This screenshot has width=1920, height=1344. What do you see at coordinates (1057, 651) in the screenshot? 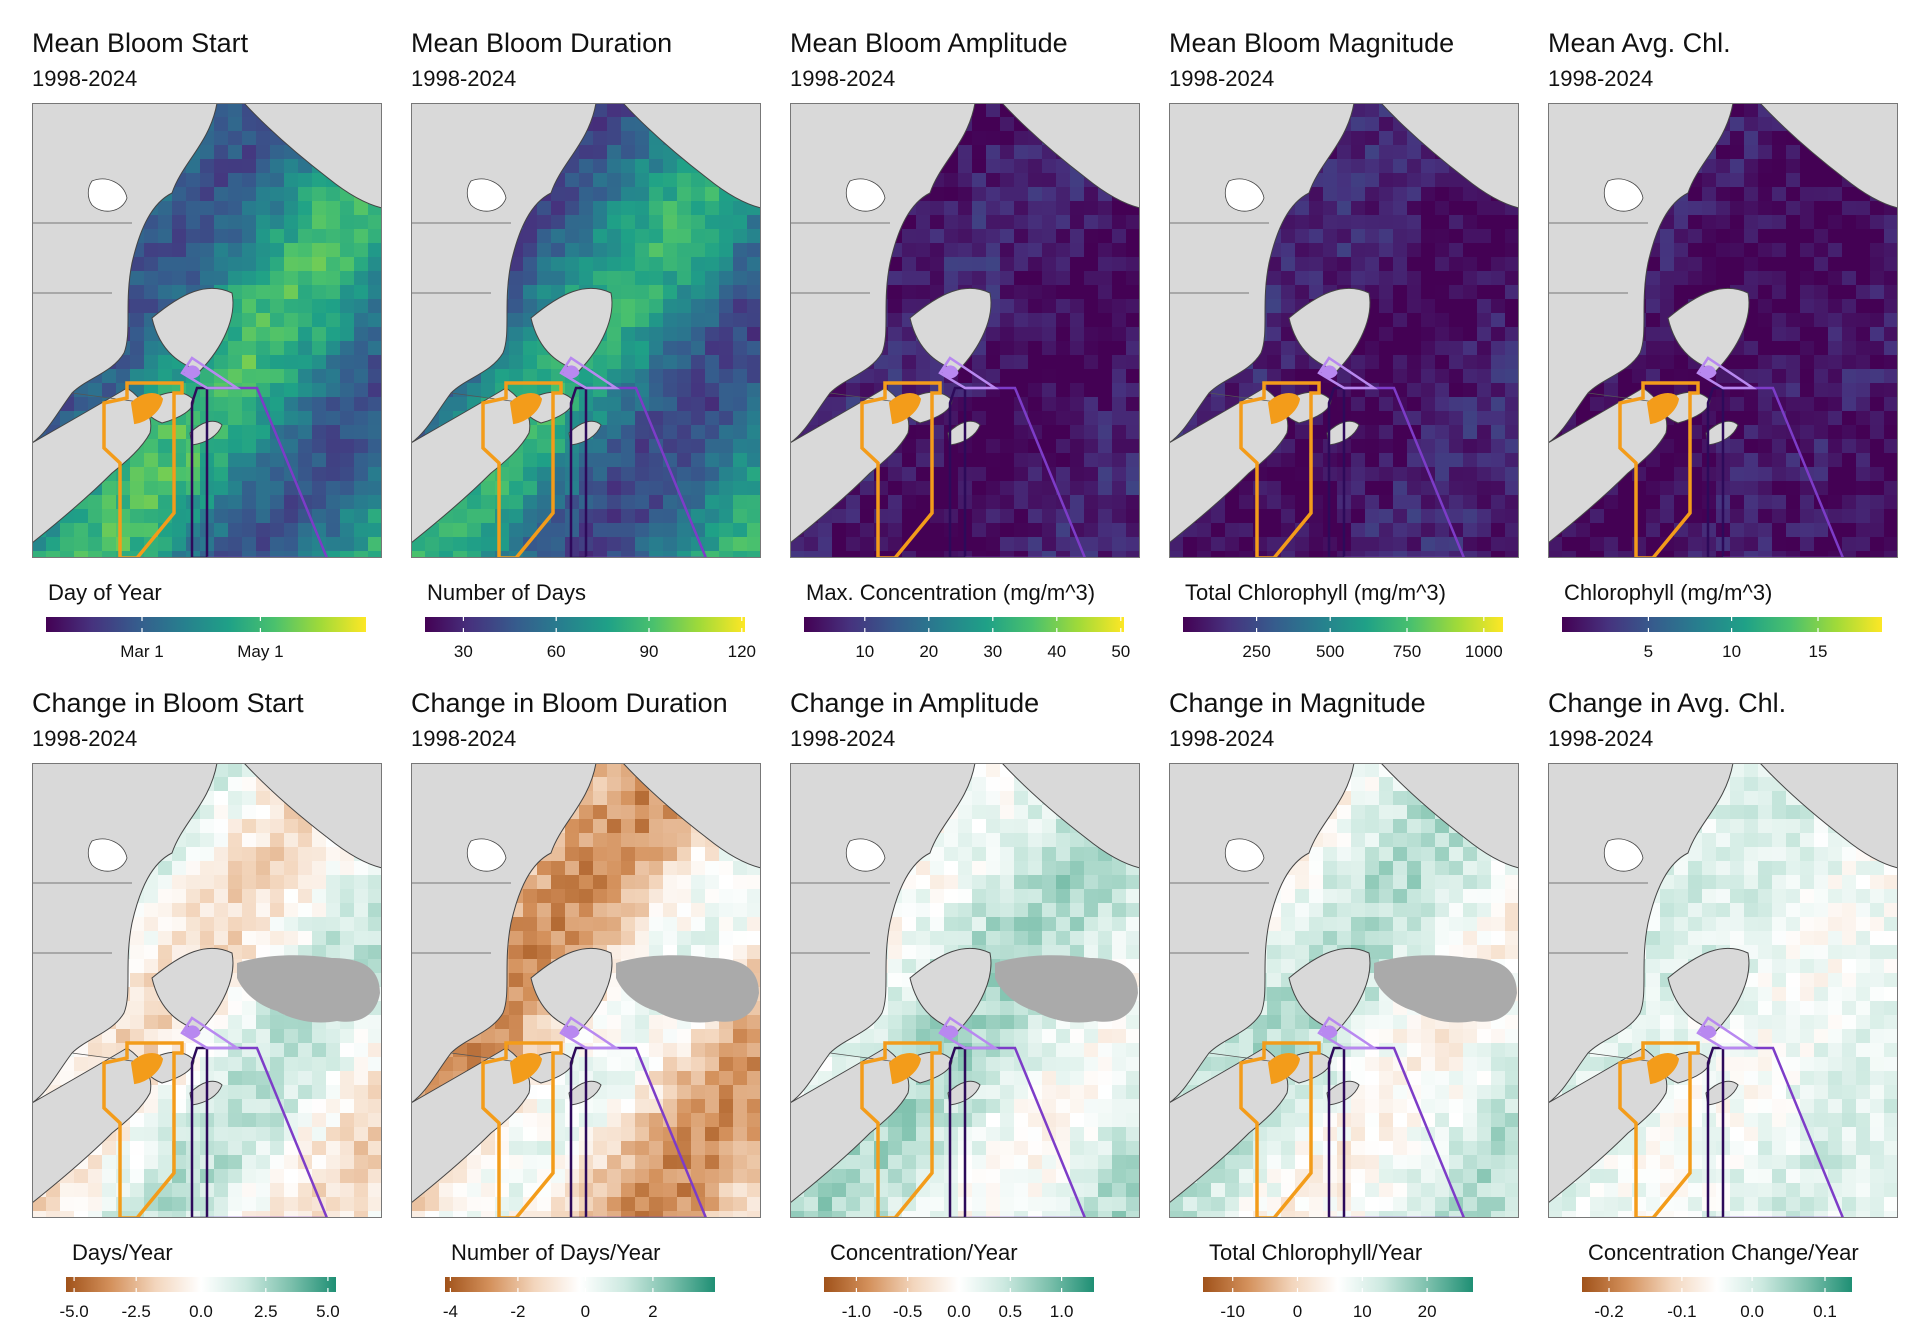
I see `legend-tick-label: 40` at bounding box center [1057, 651].